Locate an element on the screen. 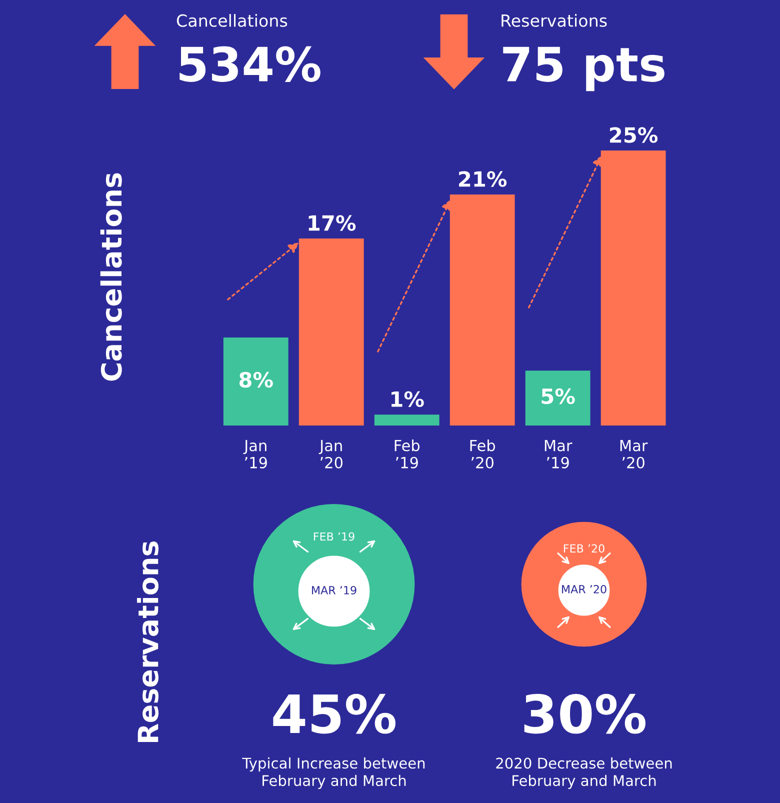  x-tick-label: Jan ’20 is located at coordinates (330, 454).